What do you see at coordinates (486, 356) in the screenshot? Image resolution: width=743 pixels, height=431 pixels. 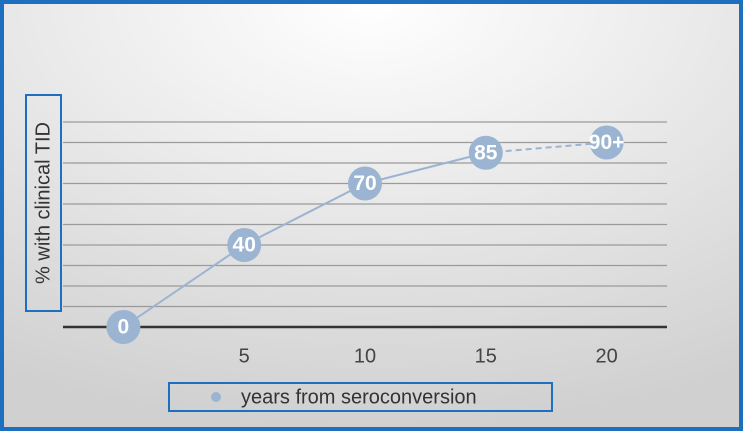 I see `x-tick-label: 15` at bounding box center [486, 356].